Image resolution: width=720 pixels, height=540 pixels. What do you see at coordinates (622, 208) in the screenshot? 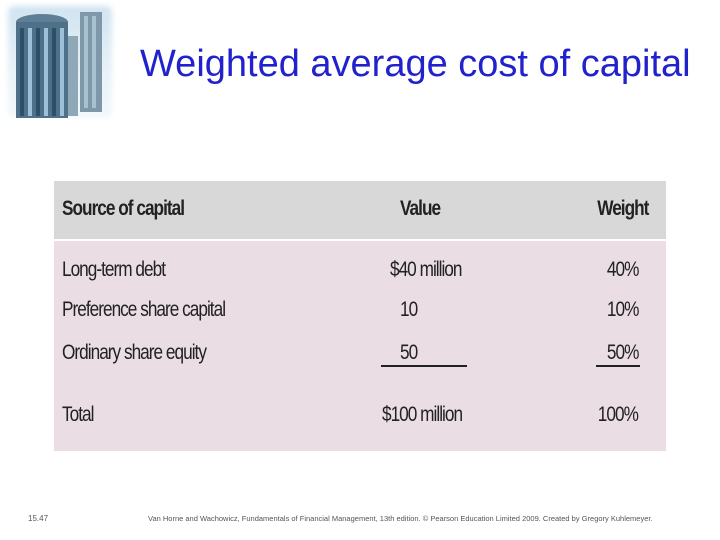
I see `header-weight: Weight` at bounding box center [622, 208].